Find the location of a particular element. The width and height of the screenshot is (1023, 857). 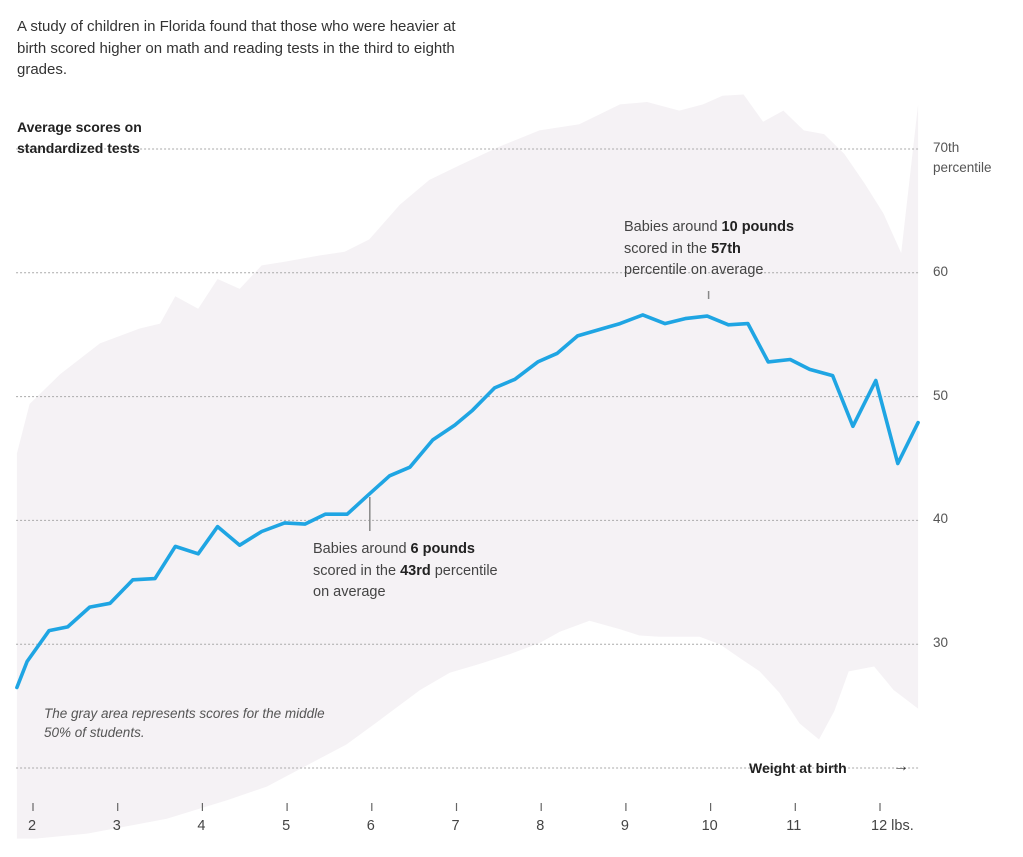

y-tick-label: 50 is located at coordinates (941, 395).